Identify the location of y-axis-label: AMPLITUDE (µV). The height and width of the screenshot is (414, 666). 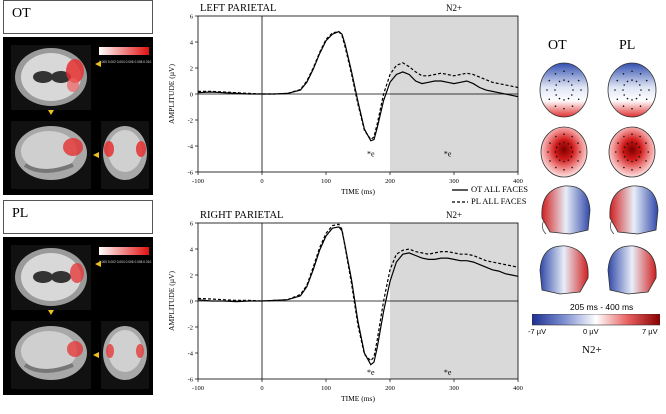
(171, 94).